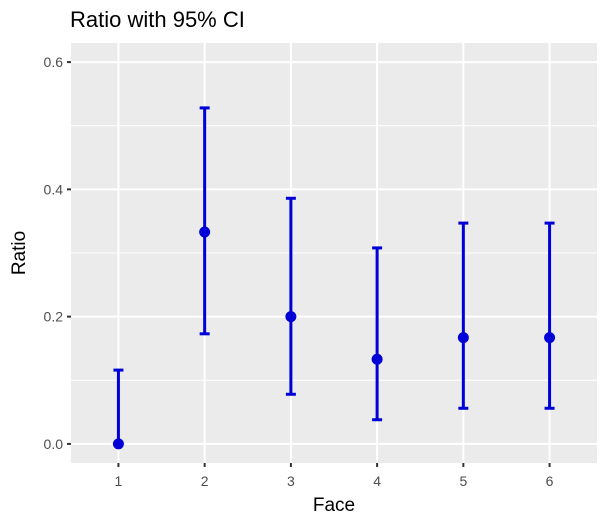 The image size is (606, 526). Describe the element at coordinates (205, 481) in the screenshot. I see `x-tick-label: 2` at that location.